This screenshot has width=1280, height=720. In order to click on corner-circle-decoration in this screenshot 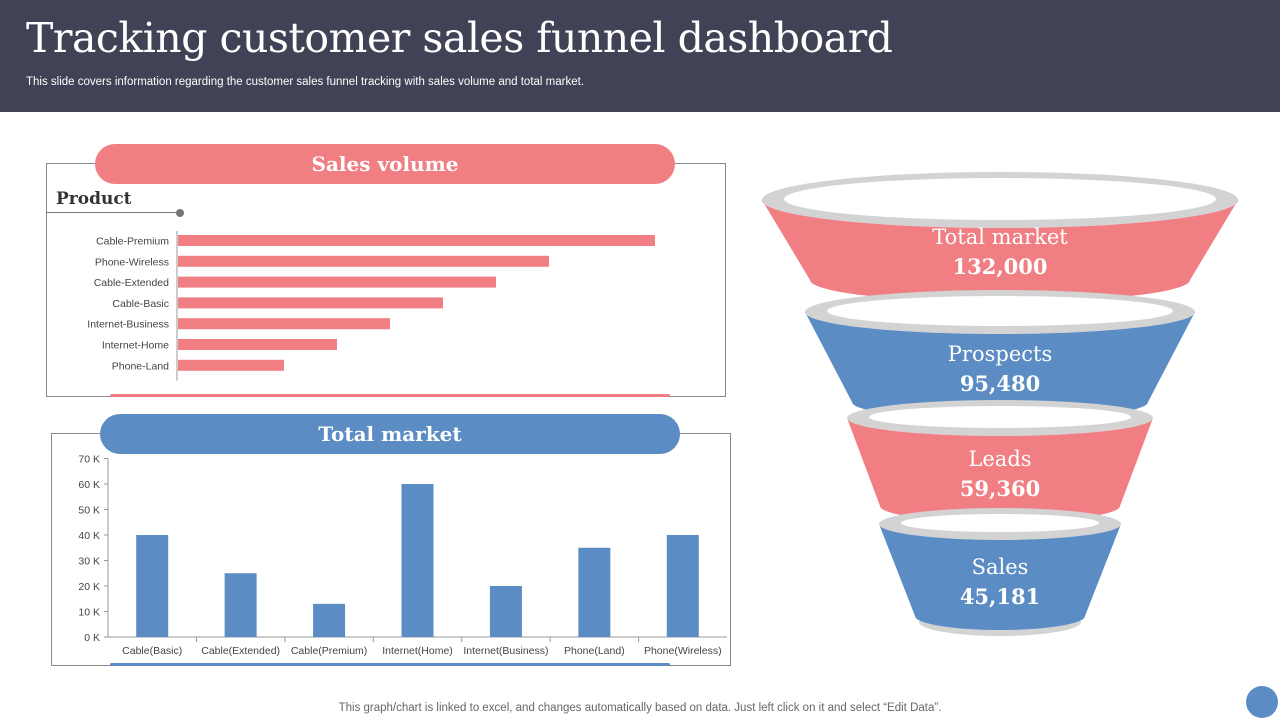, I will do `click(1262, 702)`.